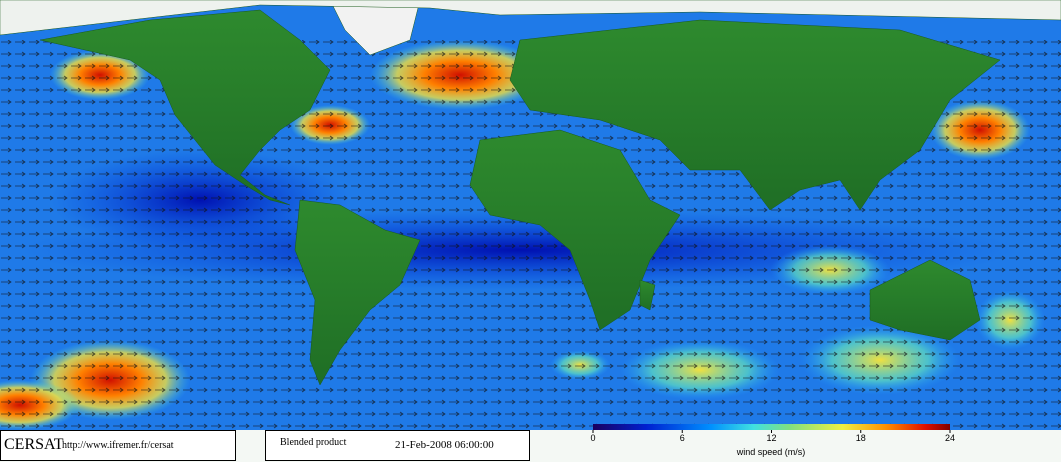 The width and height of the screenshot is (1061, 462). I want to click on colorbar-tick-label: 12, so click(771, 438).